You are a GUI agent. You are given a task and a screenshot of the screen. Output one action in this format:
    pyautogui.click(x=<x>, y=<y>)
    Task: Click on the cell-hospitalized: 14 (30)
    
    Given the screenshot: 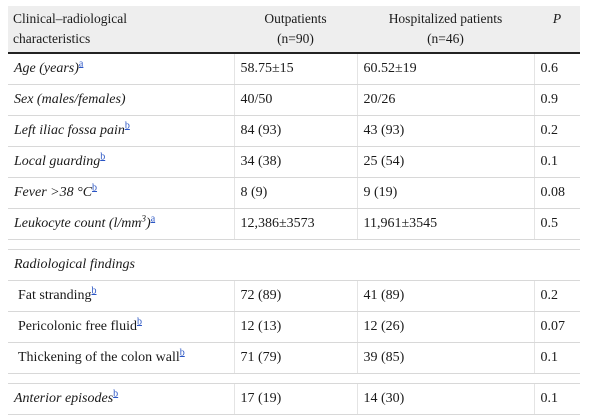 What is the action you would take?
    pyautogui.click(x=445, y=399)
    